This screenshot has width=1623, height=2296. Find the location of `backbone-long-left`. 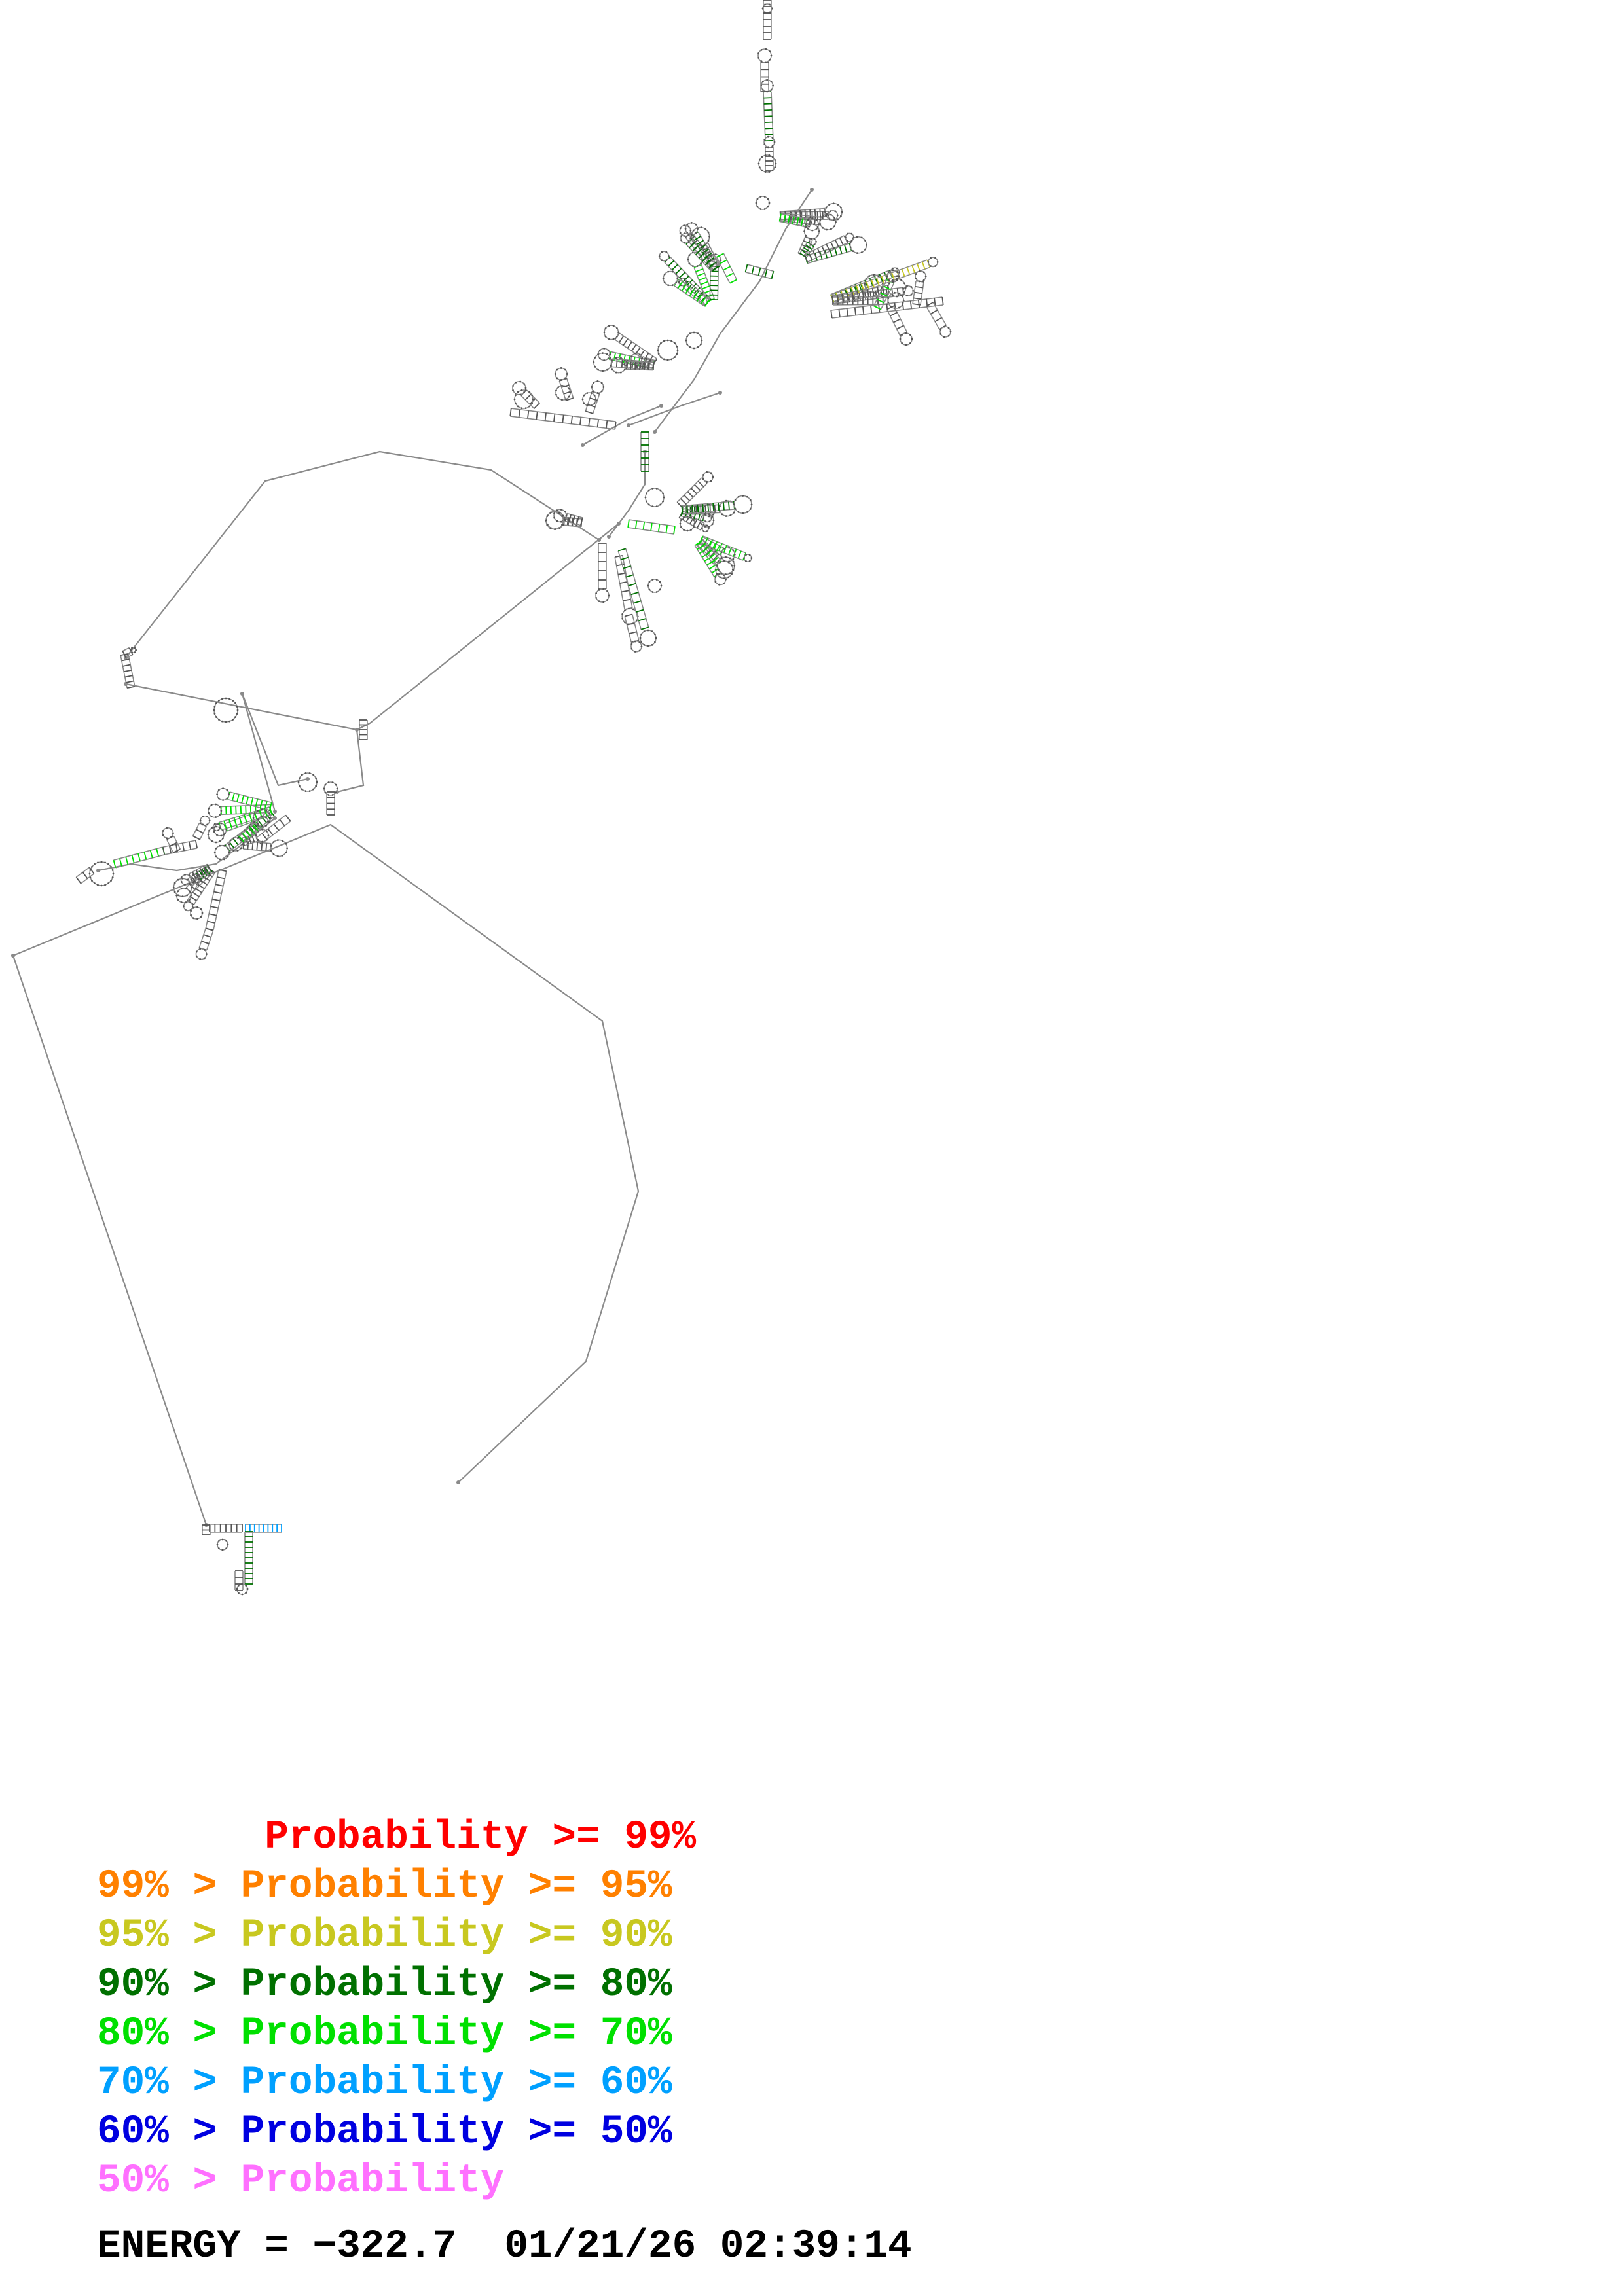

backbone-long-left is located at coordinates (110, 1240).